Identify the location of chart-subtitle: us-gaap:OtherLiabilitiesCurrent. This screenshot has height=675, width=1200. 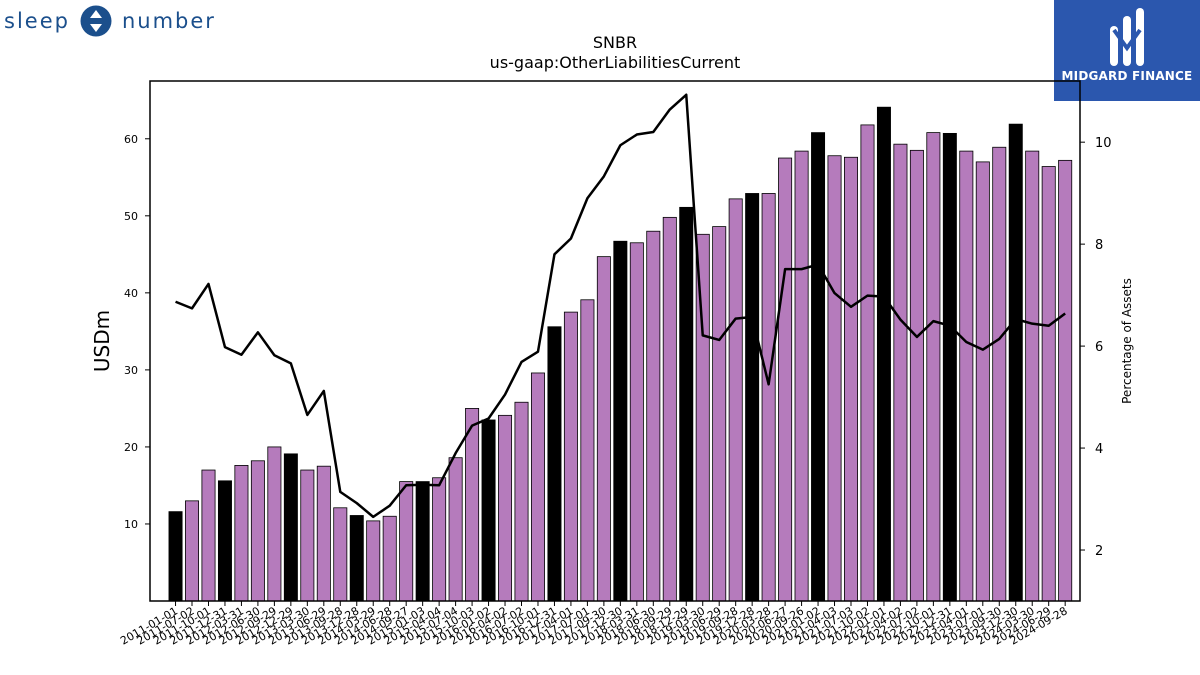
(615, 62).